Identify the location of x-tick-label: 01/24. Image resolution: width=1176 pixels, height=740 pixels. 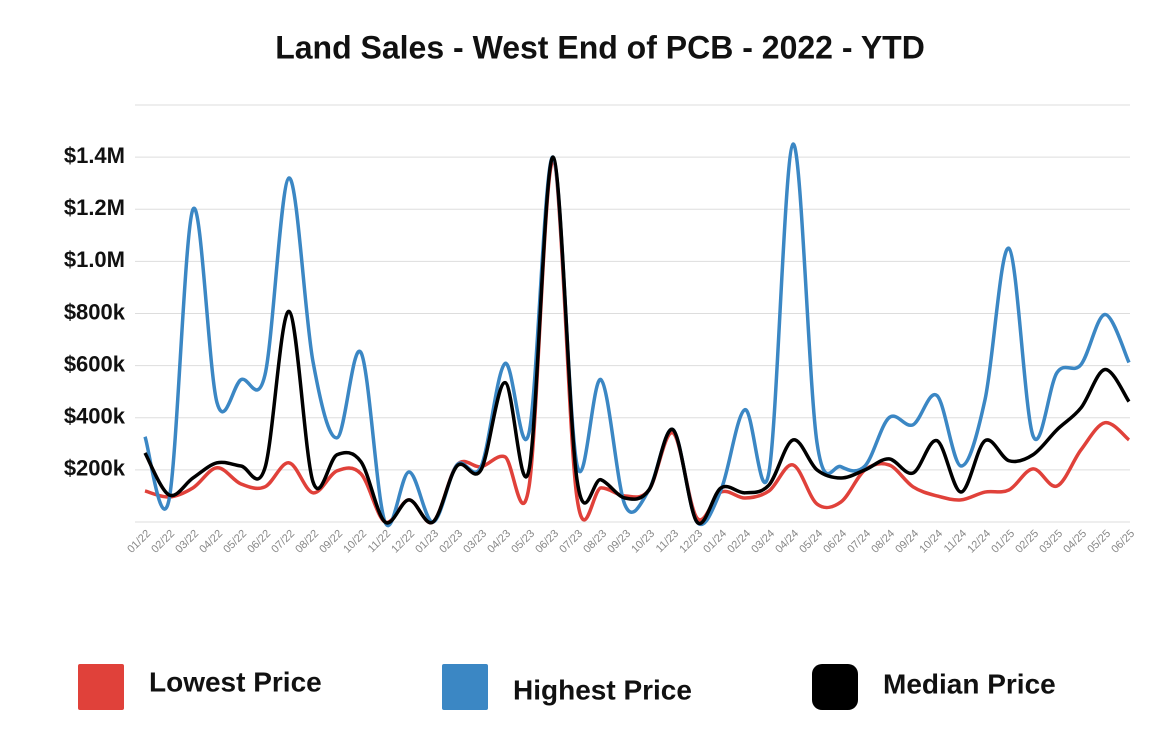
(715, 542).